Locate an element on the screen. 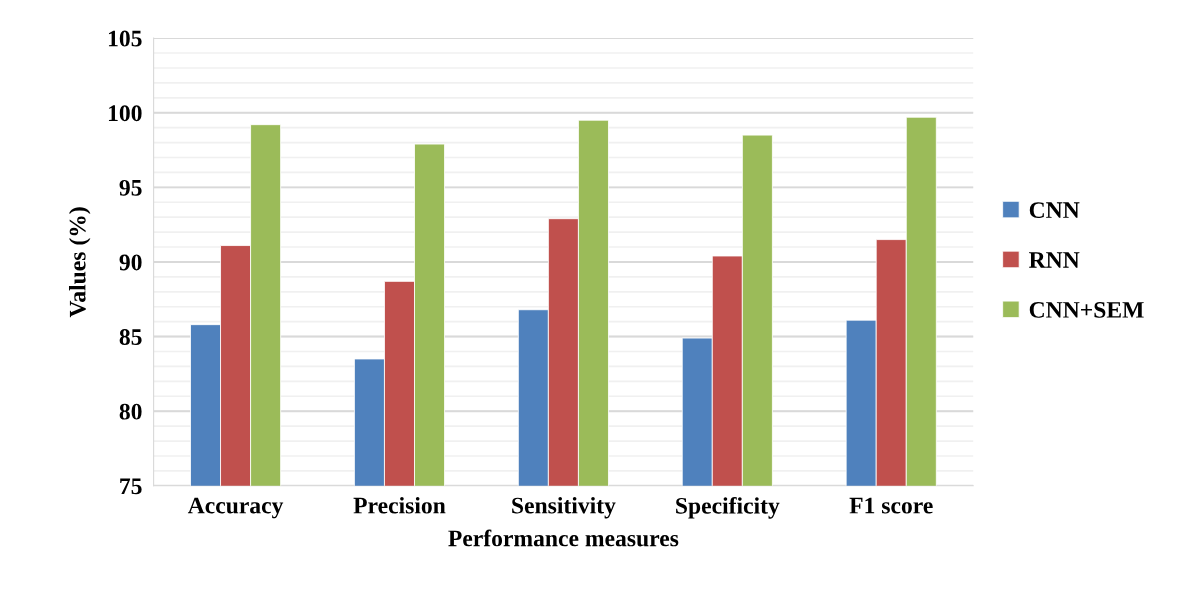 The image size is (1200, 605). x-axis-title: Performance measures is located at coordinates (563, 538).